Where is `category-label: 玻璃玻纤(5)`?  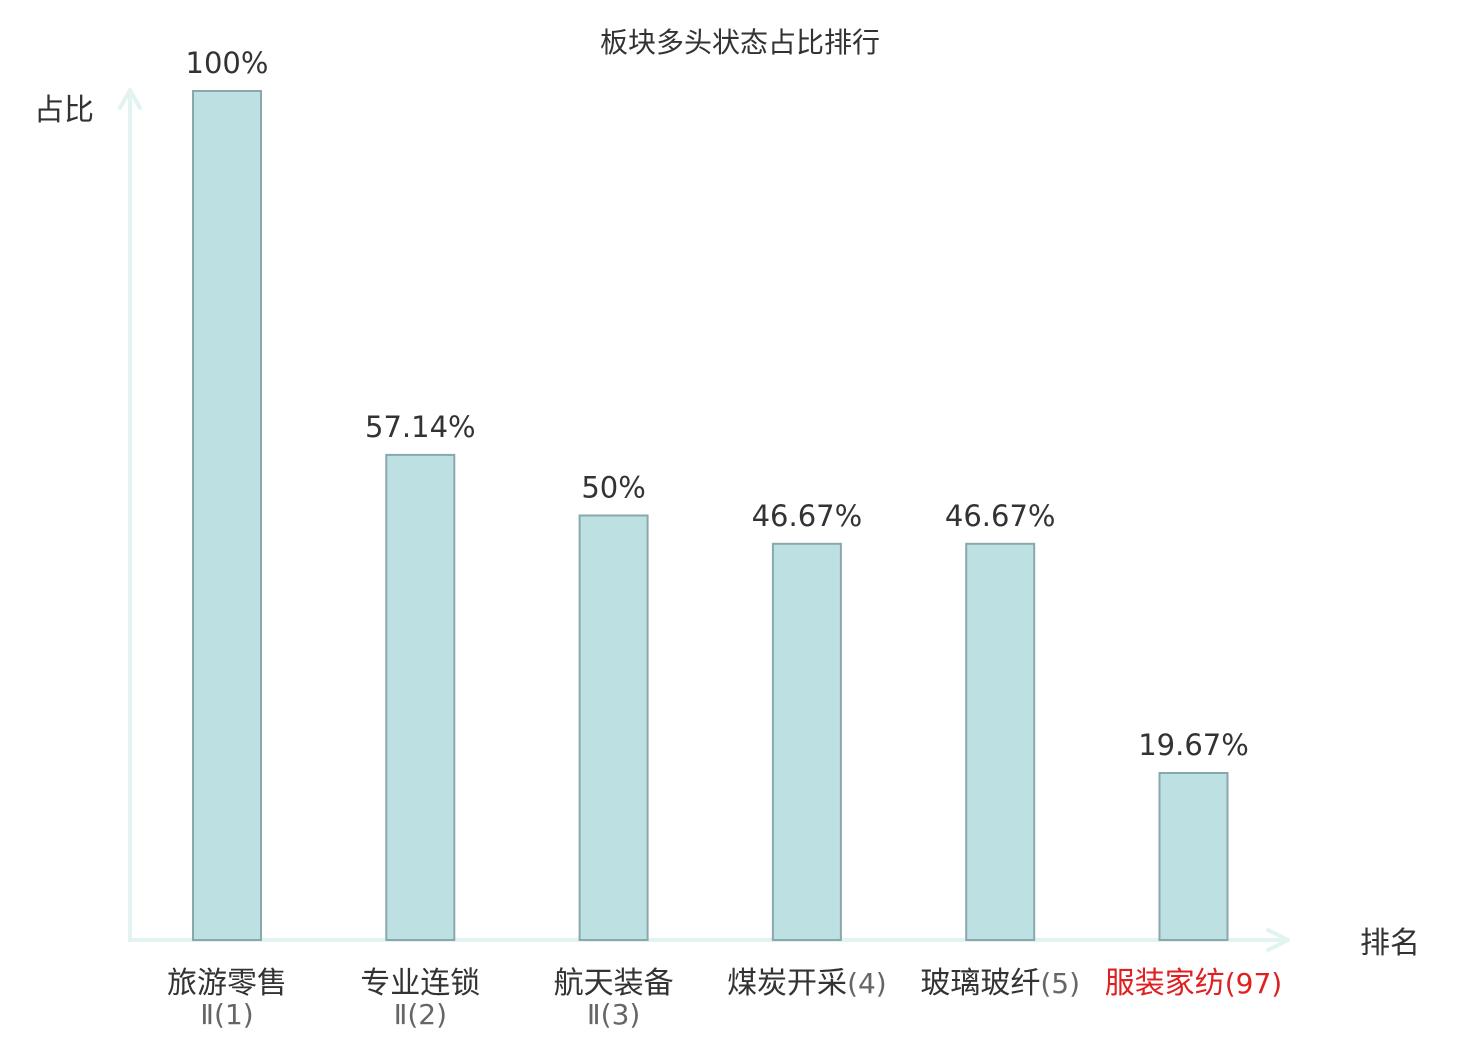 category-label: 玻璃玻纤(5) is located at coordinates (1000, 983).